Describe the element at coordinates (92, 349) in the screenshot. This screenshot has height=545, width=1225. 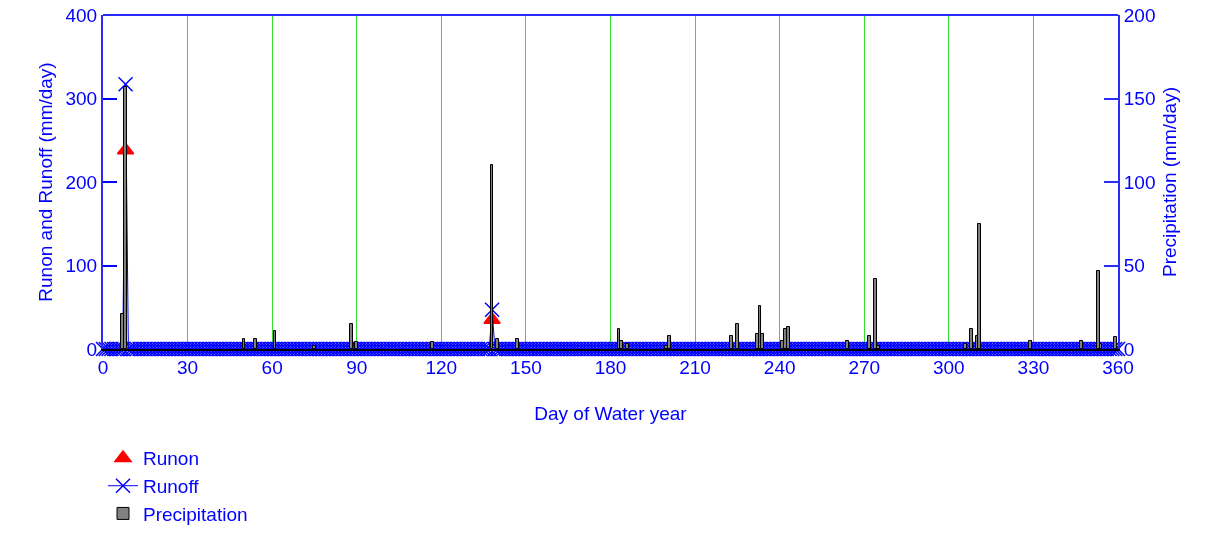
I see `y-tick-label: 0` at that location.